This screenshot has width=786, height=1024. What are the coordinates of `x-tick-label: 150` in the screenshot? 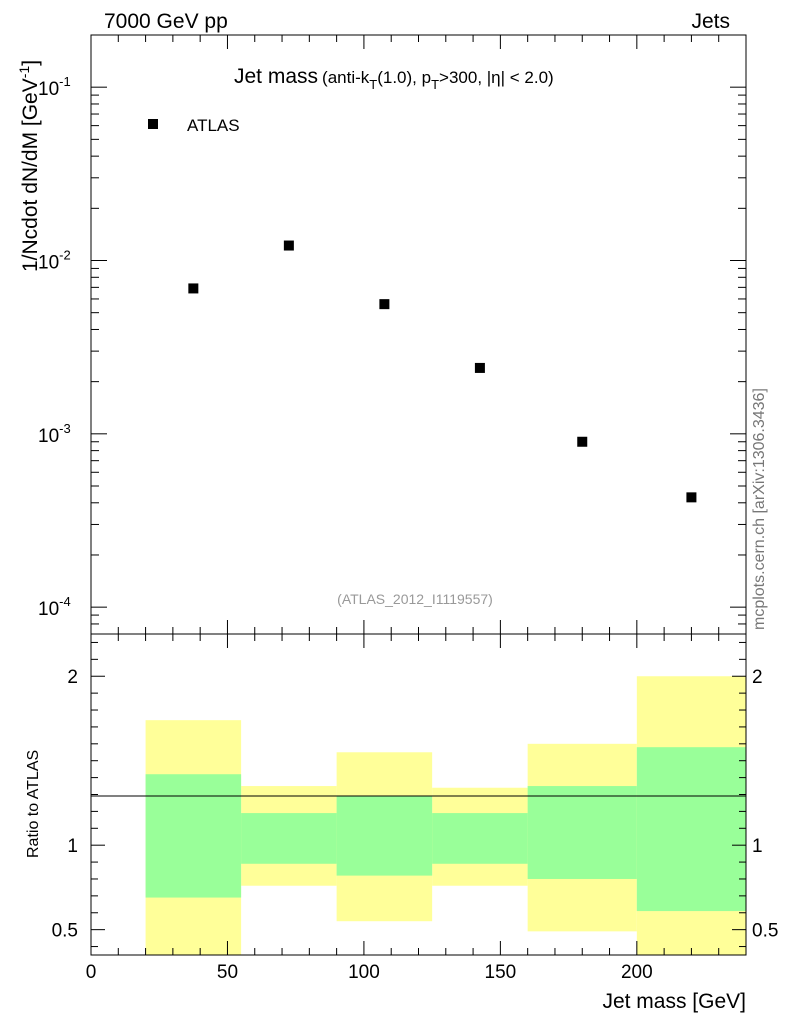 It's located at (501, 972).